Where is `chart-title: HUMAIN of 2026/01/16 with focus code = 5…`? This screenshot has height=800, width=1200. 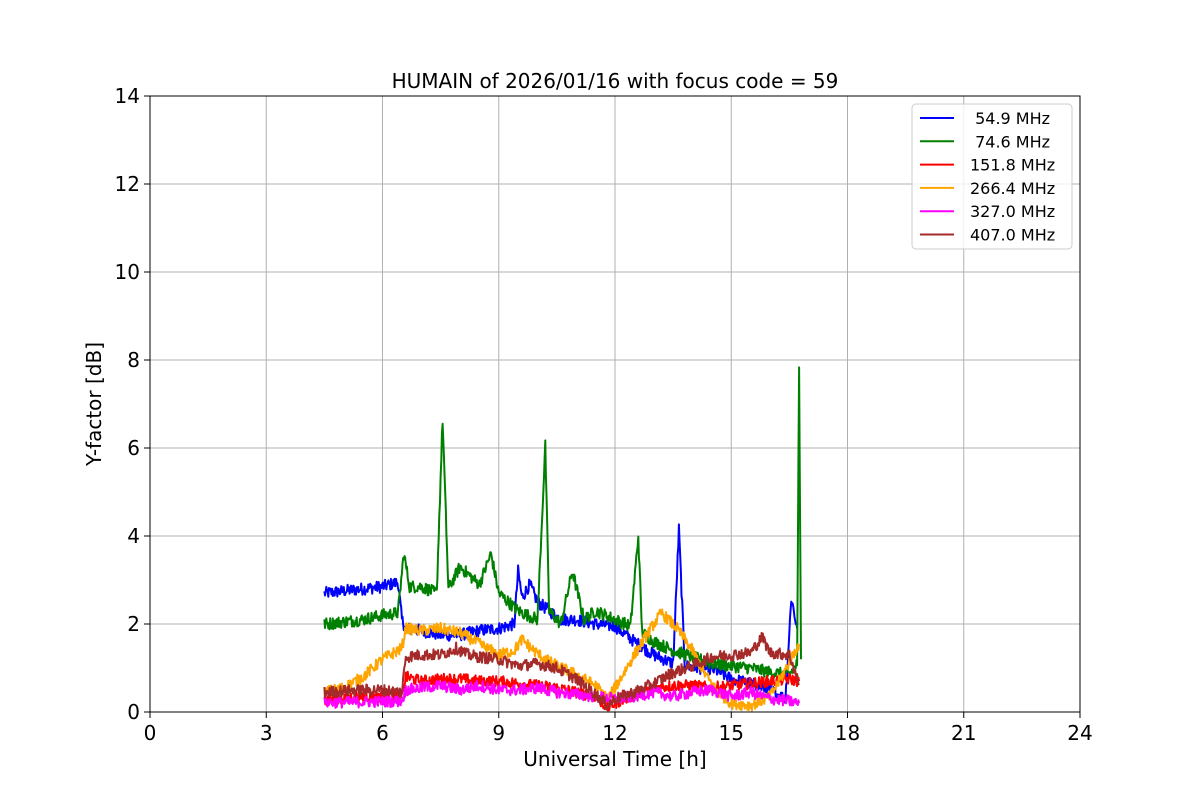
chart-title: HUMAIN of 2026/01/16 with focus code = 5… is located at coordinates (615, 81).